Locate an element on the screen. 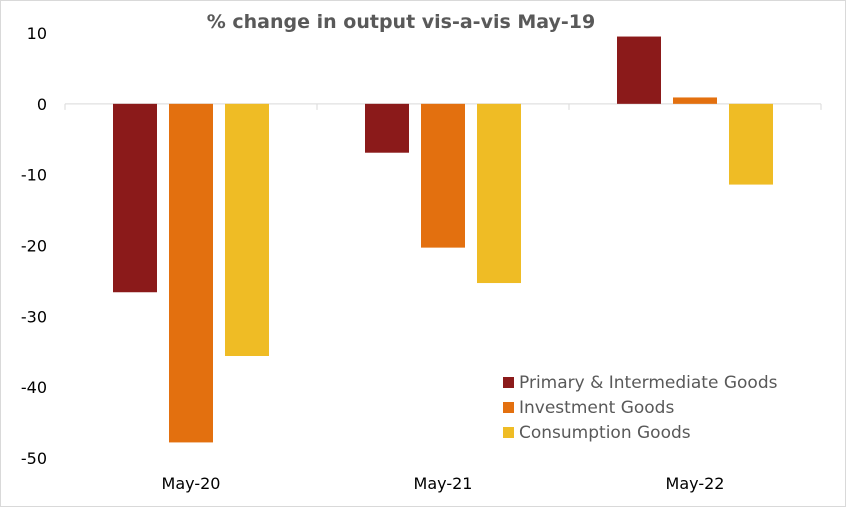 The height and width of the screenshot is (507, 846). legend-label: Investment Goods is located at coordinates (596, 408).